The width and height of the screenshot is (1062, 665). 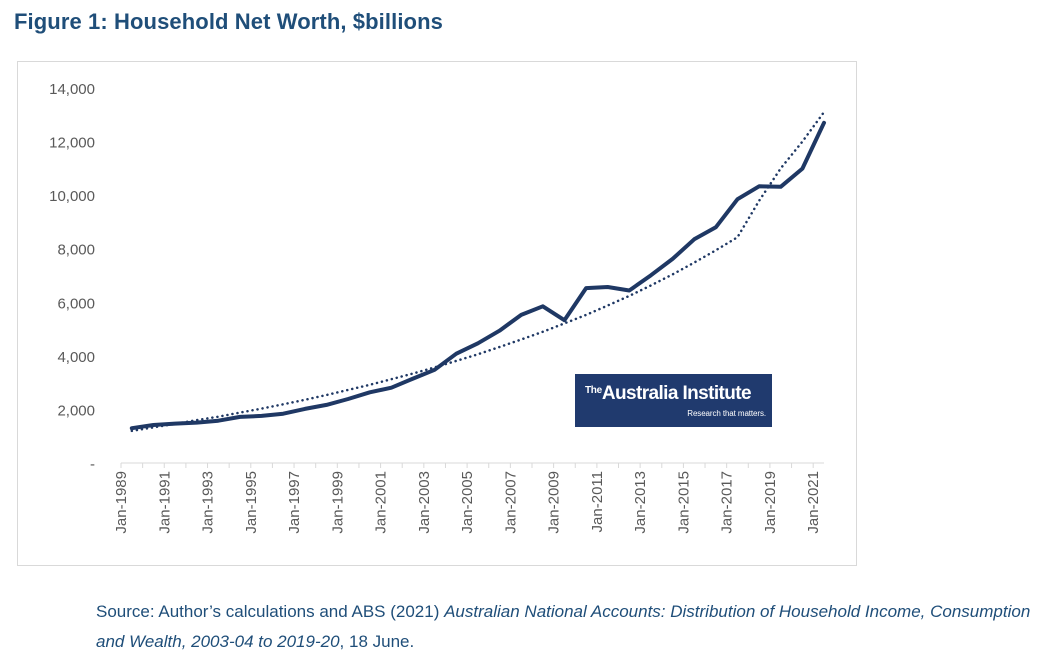 What do you see at coordinates (597, 501) in the screenshot?
I see `x-tick-label: Jan-2011` at bounding box center [597, 501].